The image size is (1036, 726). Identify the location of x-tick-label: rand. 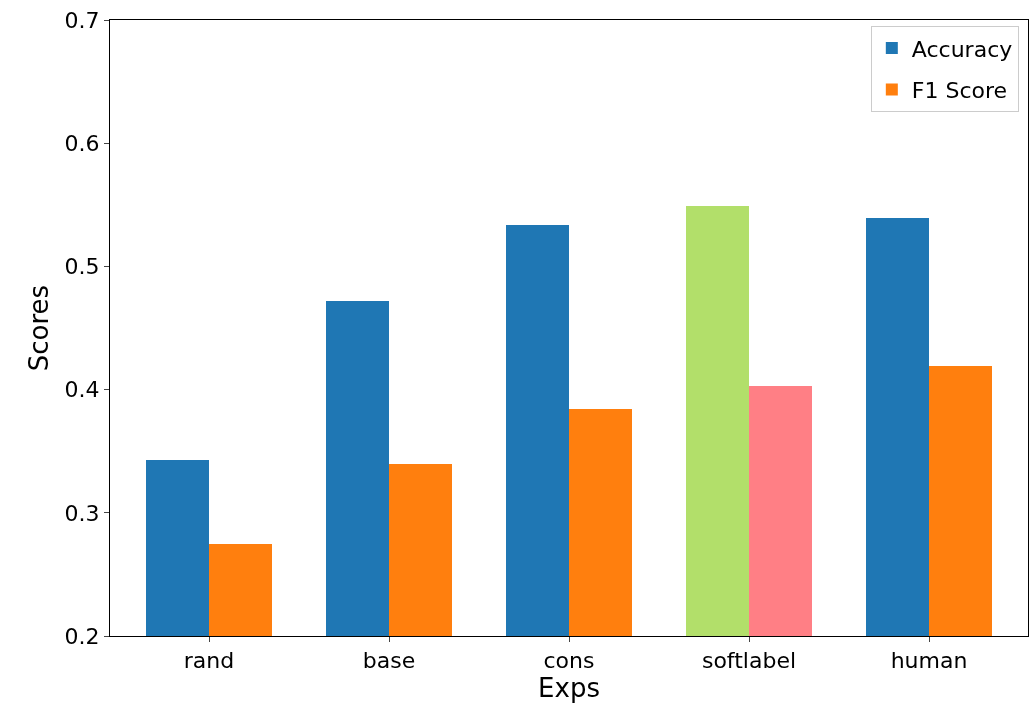
(209, 661).